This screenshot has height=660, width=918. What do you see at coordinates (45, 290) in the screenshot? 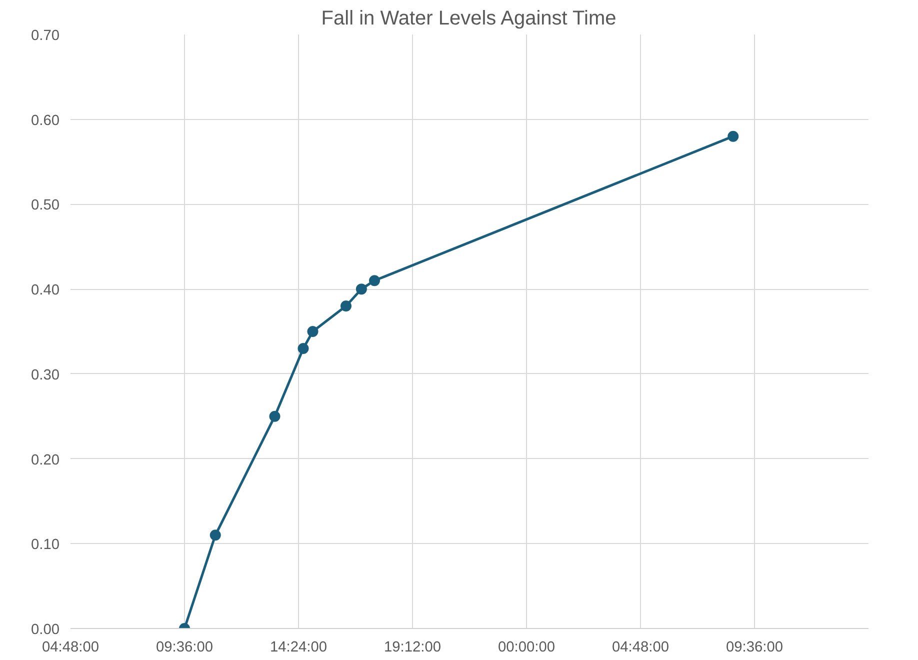
I see `y-tick-label: 0.40` at bounding box center [45, 290].